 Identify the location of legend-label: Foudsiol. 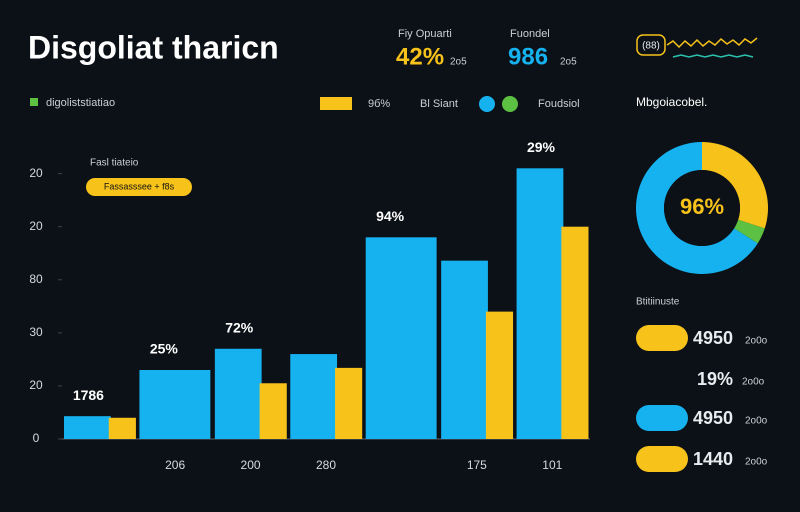
(559, 104).